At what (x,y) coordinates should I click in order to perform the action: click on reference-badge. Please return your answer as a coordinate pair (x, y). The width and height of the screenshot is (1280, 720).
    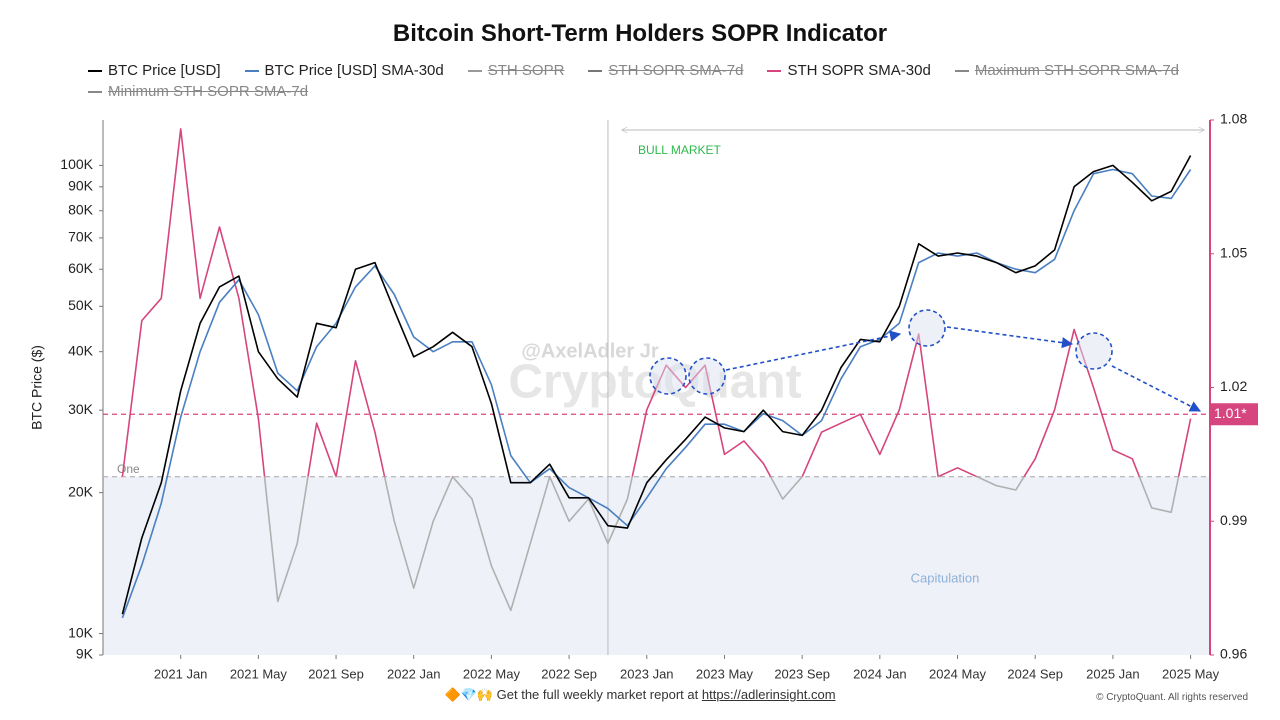
    Looking at the image, I should click on (1234, 414).